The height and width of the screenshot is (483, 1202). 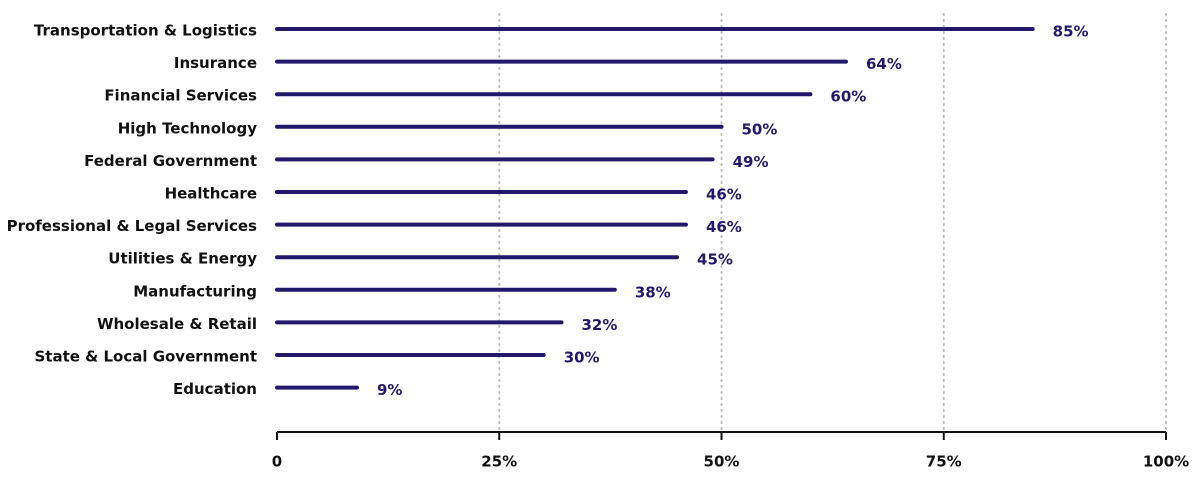 I want to click on category-label: Wholesale & Retail, so click(x=177, y=324).